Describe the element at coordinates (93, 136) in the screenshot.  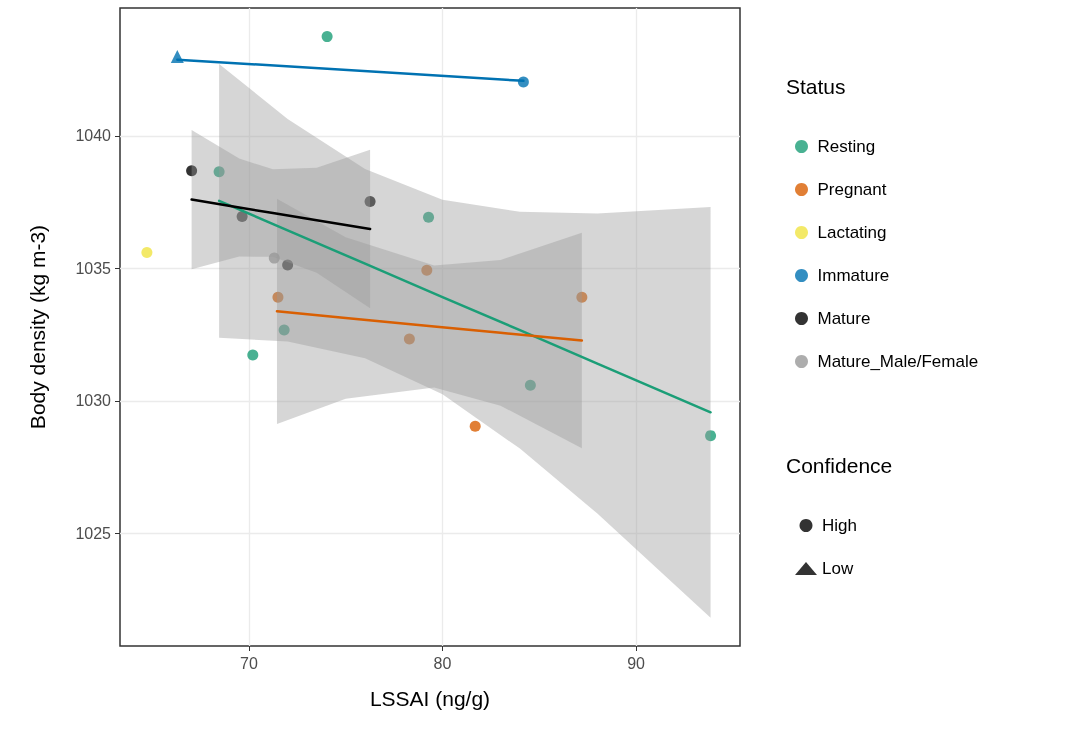
I see `y-tick-label: 1040` at that location.